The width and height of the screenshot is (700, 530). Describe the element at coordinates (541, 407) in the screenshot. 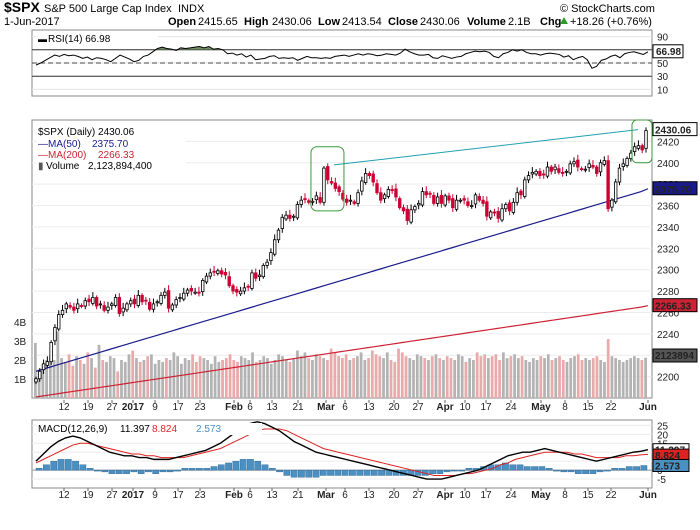

I see `x-tick-label: May` at that location.